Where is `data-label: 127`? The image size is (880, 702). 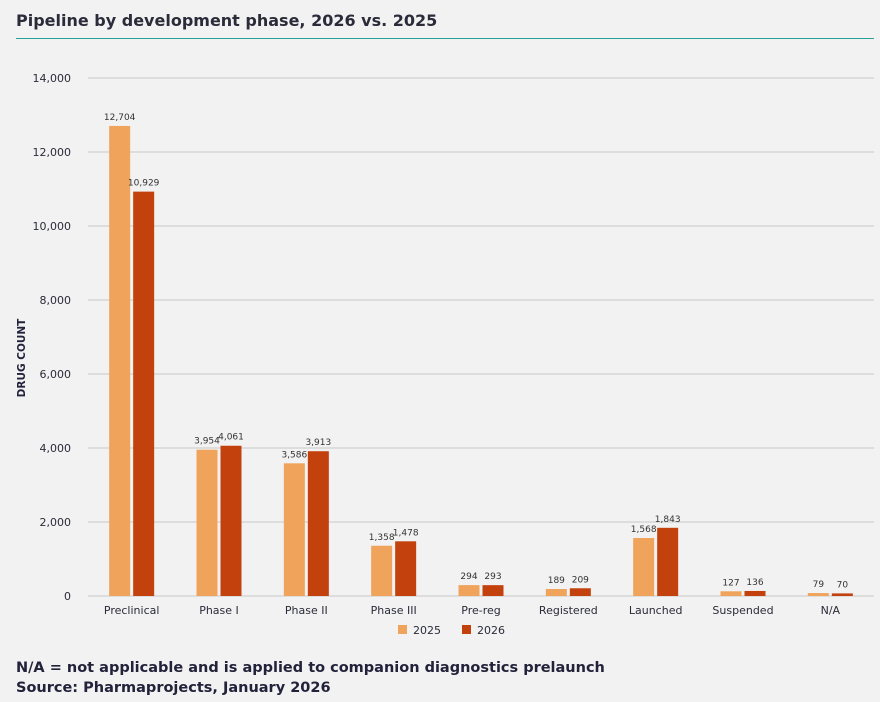
data-label: 127 is located at coordinates (730, 583).